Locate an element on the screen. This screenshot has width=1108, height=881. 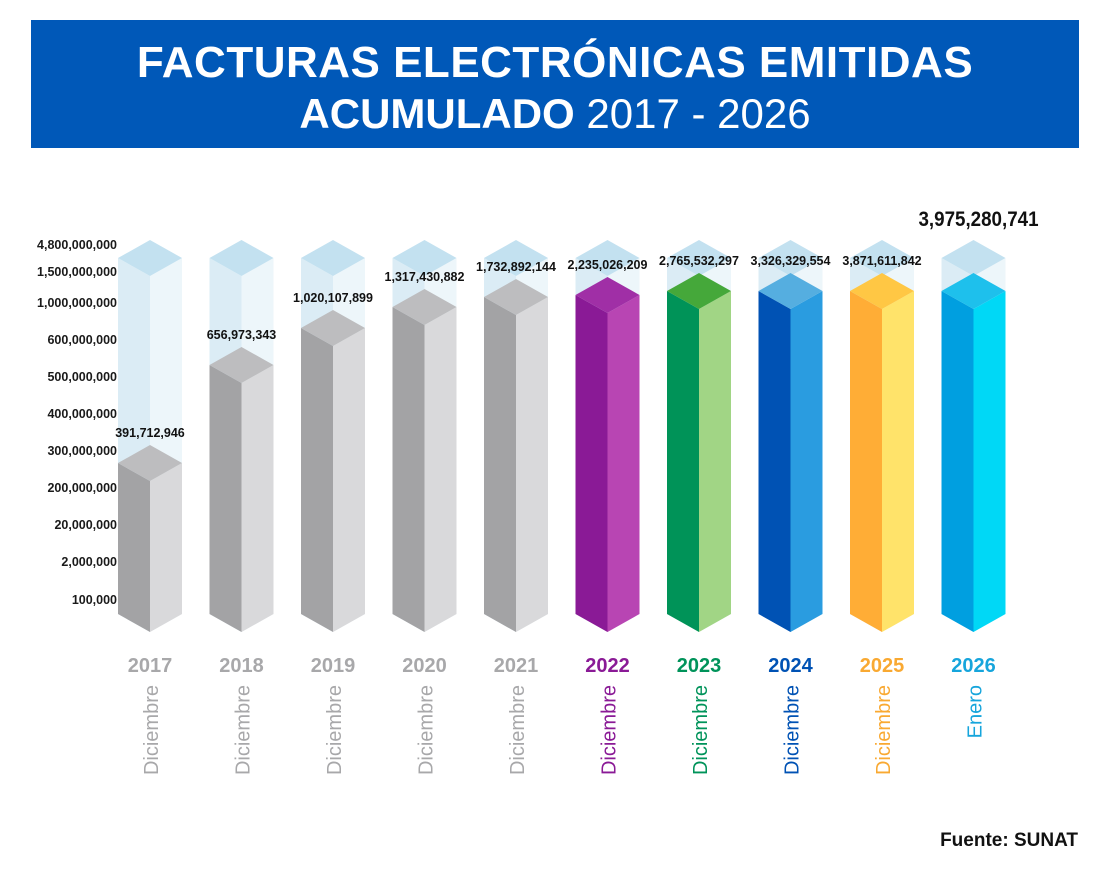
y-tick-label: 200,000,000 is located at coordinates (82, 488).